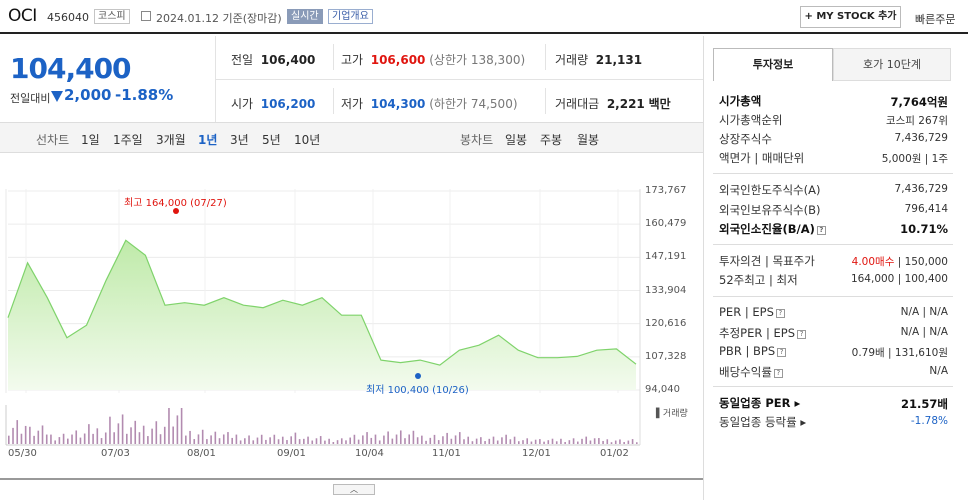  What do you see at coordinates (417, 390) in the screenshot?
I see `min-annotation: 최저 100,400 (10/26)` at bounding box center [417, 390].